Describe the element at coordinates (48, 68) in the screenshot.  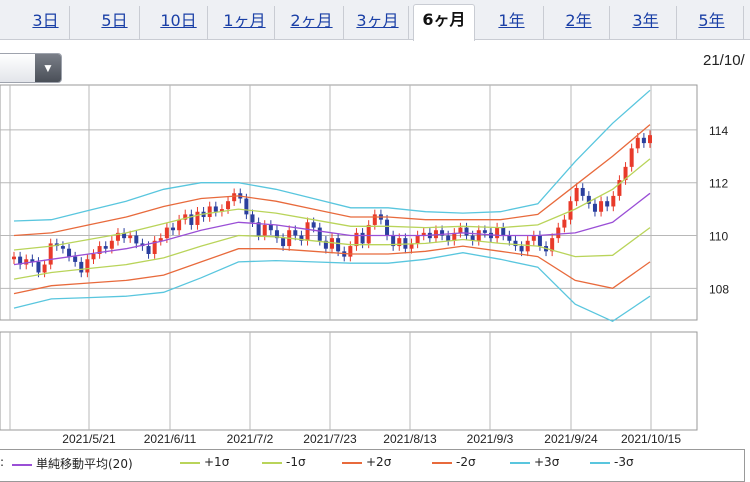
I see `chevron-down-icon: ▼` at that location.